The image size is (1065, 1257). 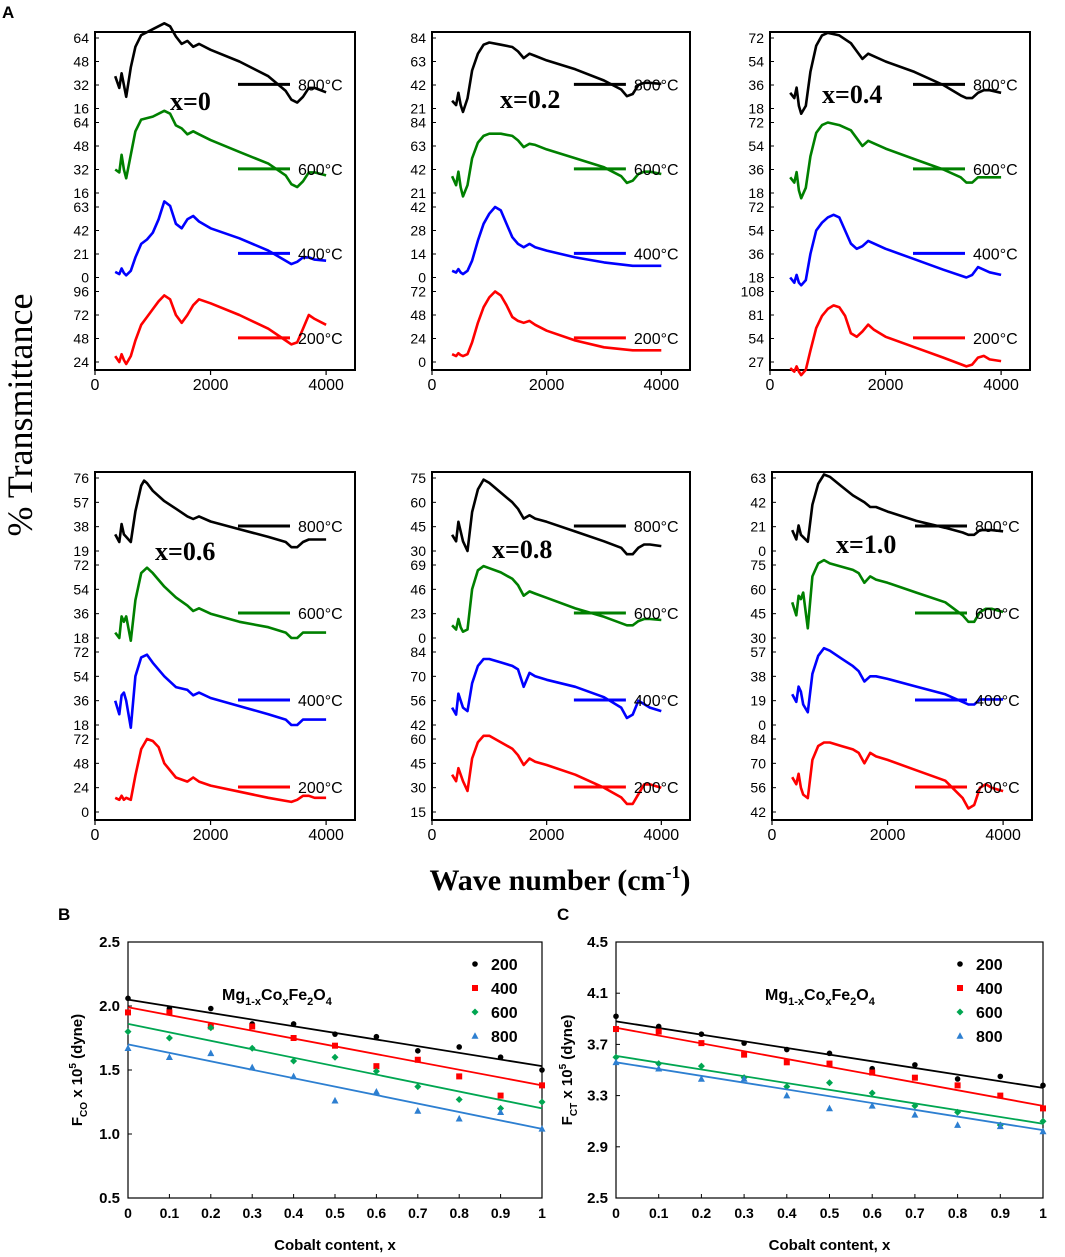 I want to click on panel-label-b: B, so click(x=64, y=914).